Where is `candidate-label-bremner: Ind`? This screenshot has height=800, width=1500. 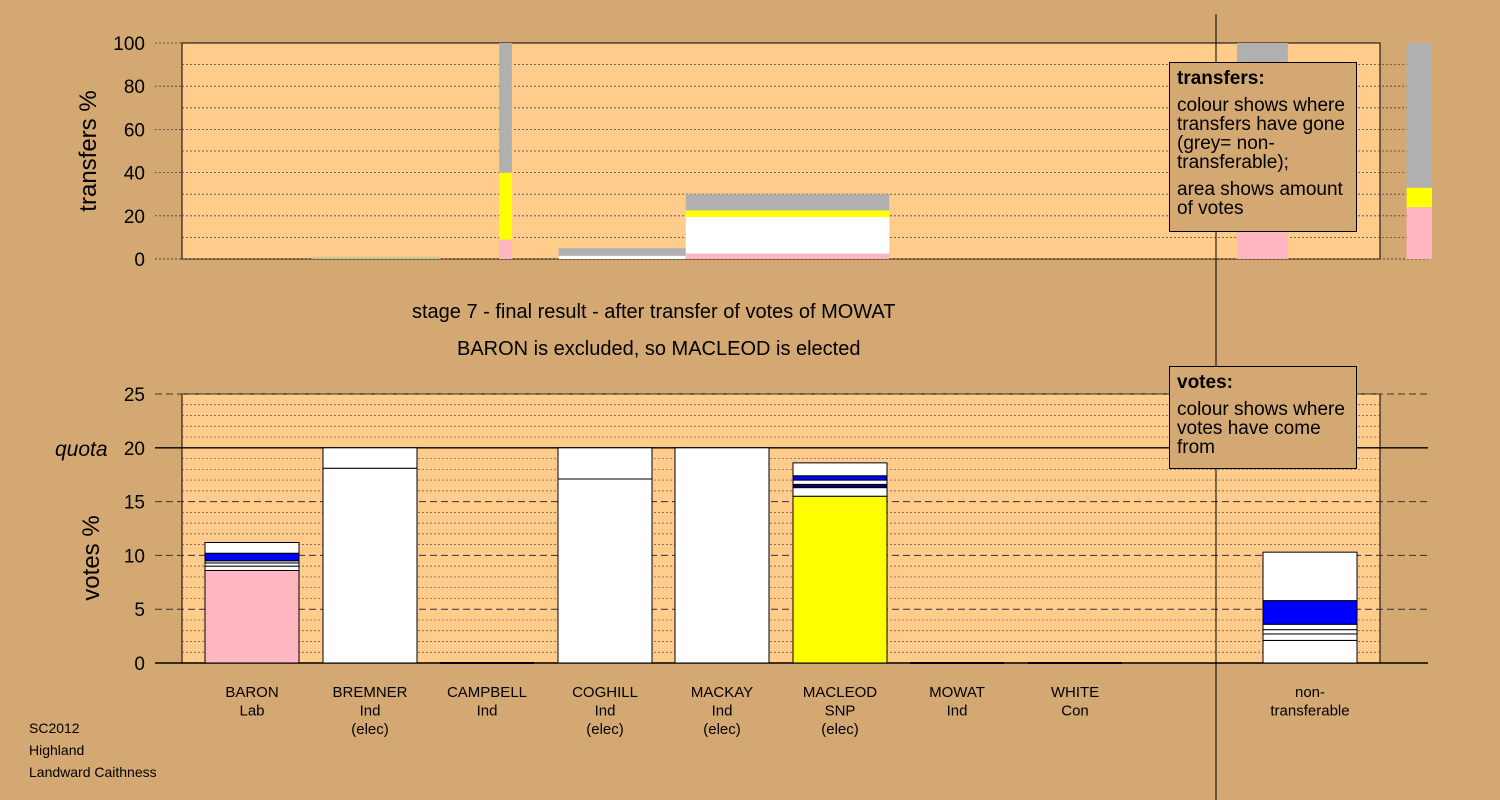
candidate-label-bremner: Ind is located at coordinates (370, 711).